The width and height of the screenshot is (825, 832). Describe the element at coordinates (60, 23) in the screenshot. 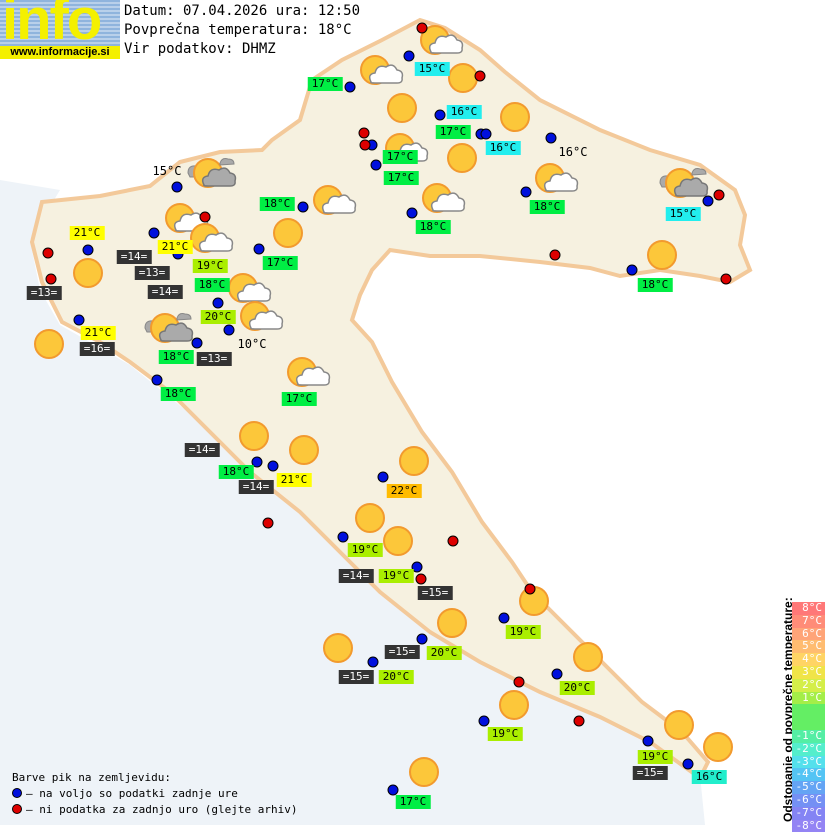

I see `logo: info` at that location.